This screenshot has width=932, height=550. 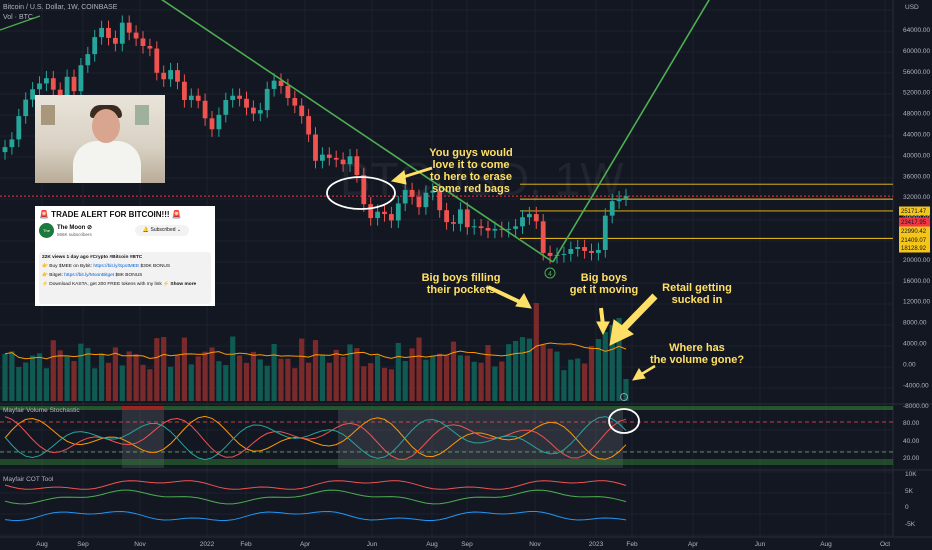 What do you see at coordinates (110, 214) in the screenshot?
I see `video-title: 🚨 TRADE ALERT FOR BITCOIN!!! 🚨` at bounding box center [110, 214].